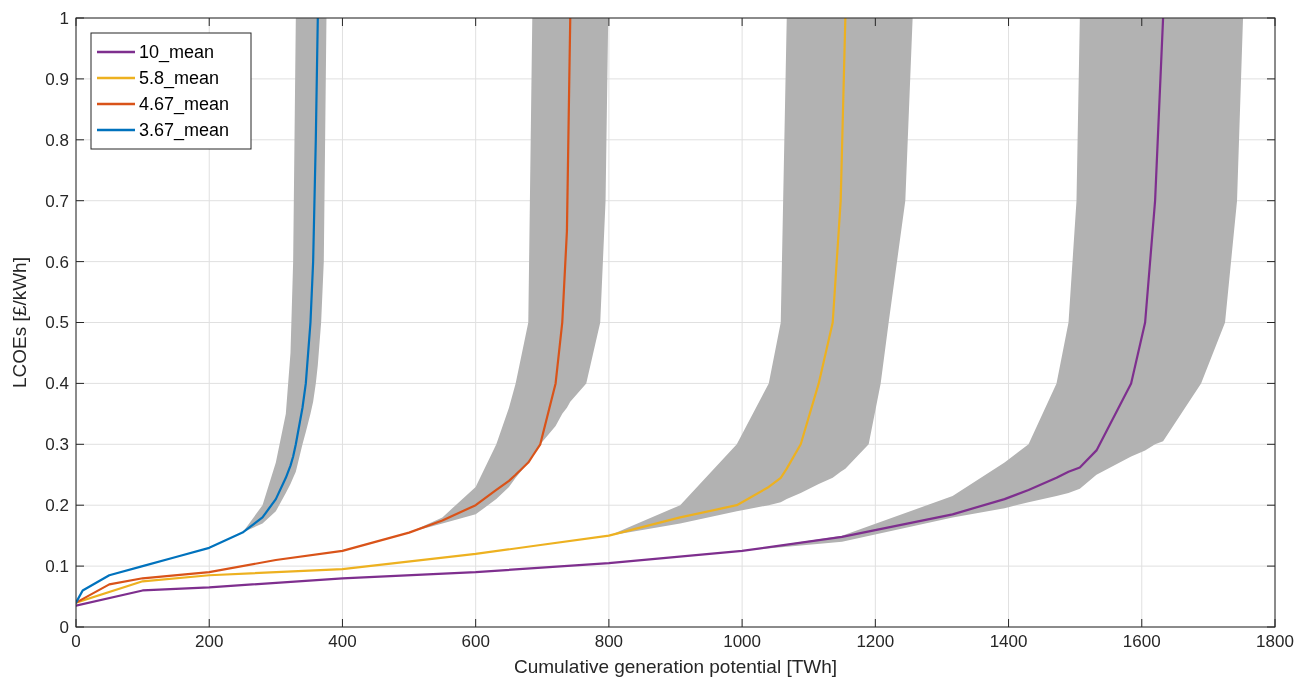 This screenshot has height=689, width=1309. Describe the element at coordinates (675, 666) in the screenshot. I see `x-axis-title: Cumulative generation potential [TWh]` at that location.